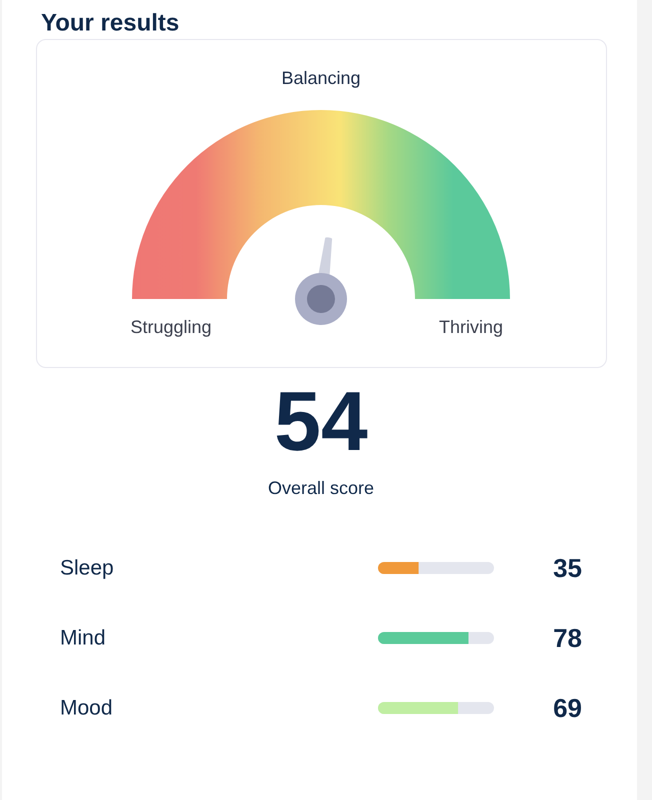  I want to click on y-tick-label: Mind, so click(83, 638).